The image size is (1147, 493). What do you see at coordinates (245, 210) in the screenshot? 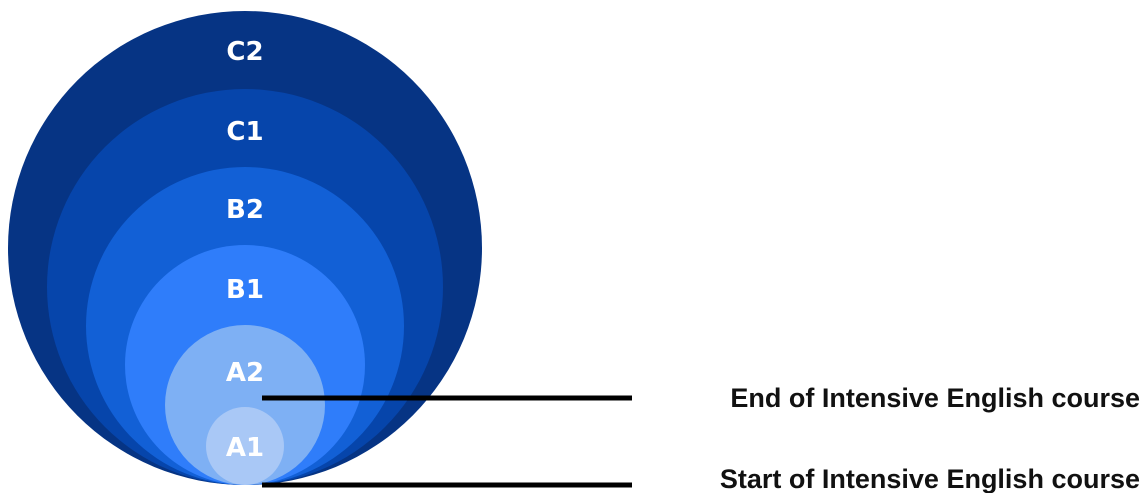
I see `level-label-b2: B2` at bounding box center [245, 210].